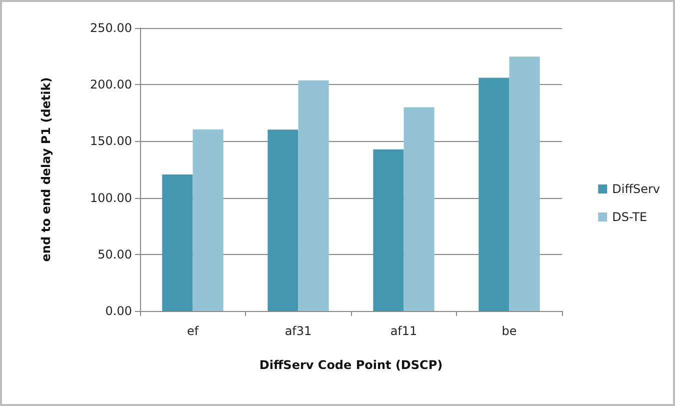  I want to click on y-tick-label: 100.00, so click(111, 197).